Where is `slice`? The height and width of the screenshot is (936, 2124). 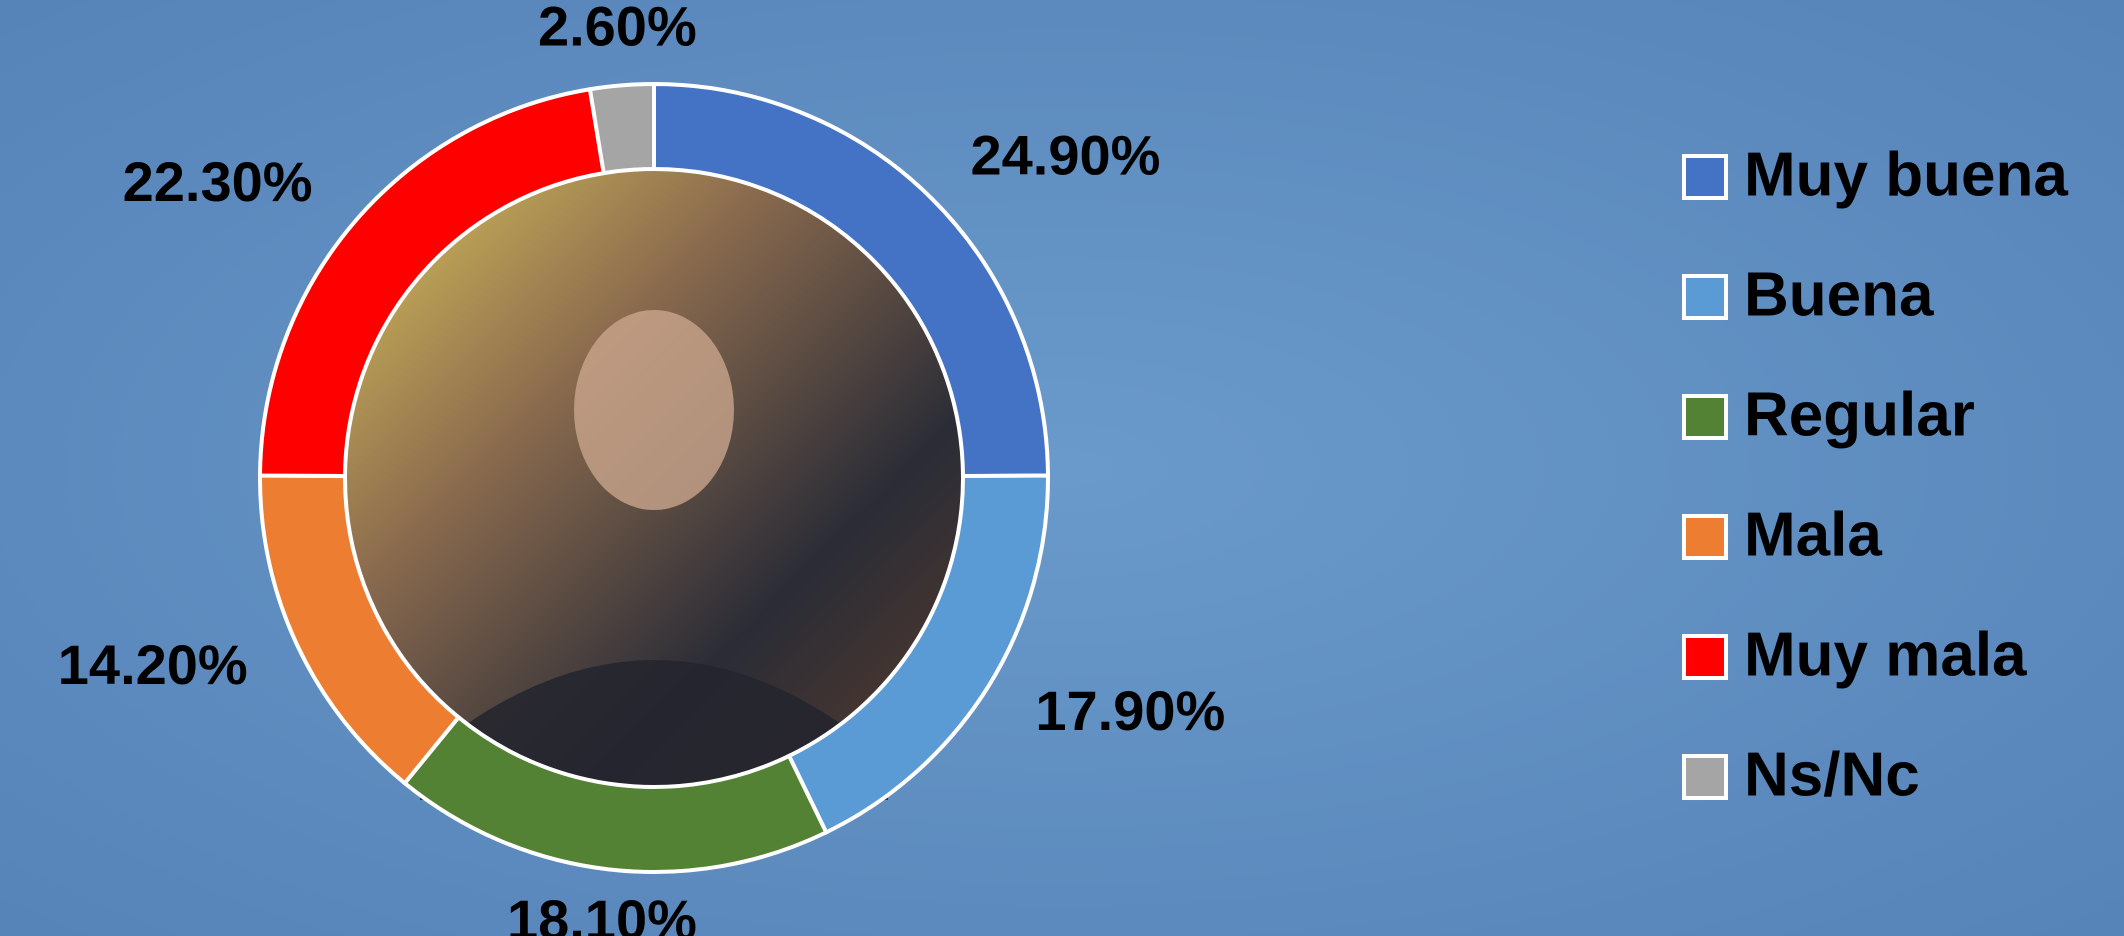 slice is located at coordinates (621, 128).